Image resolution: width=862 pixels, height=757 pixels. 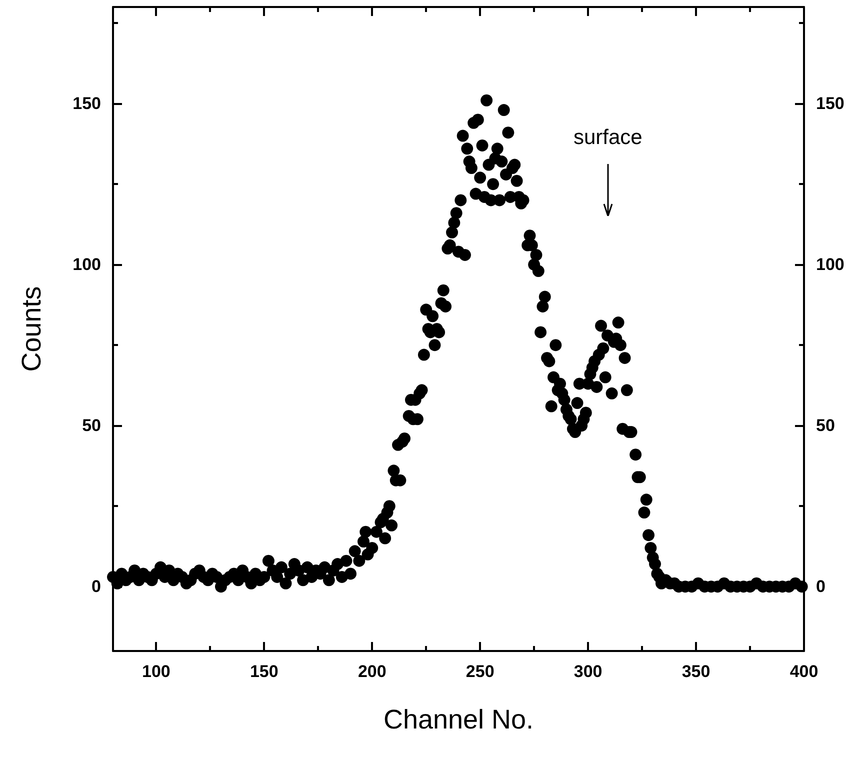 What do you see at coordinates (458, 719) in the screenshot?
I see `x-axis-title: Channel No.` at bounding box center [458, 719].